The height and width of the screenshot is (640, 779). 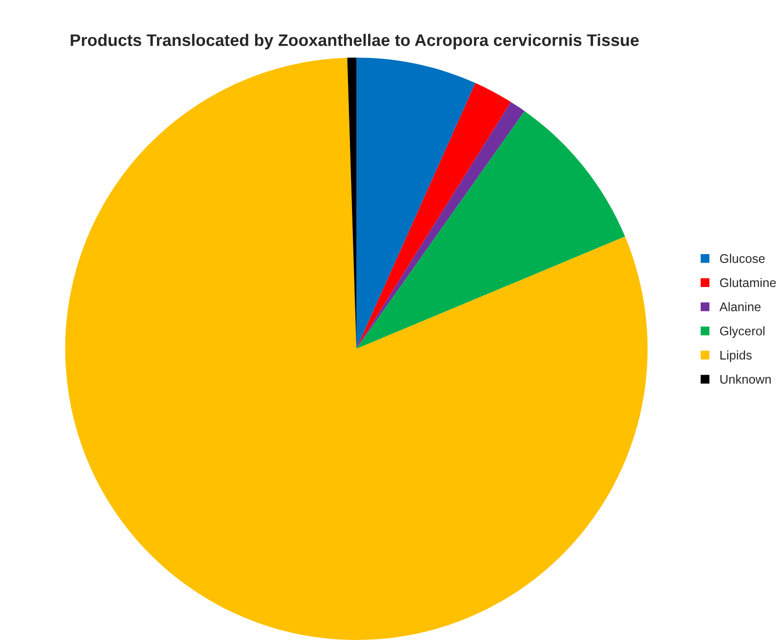 What do you see at coordinates (354, 42) in the screenshot?
I see `chart-title: Products Translocated by Zooxanthellae to Acropora cervicornis Tissue` at bounding box center [354, 42].